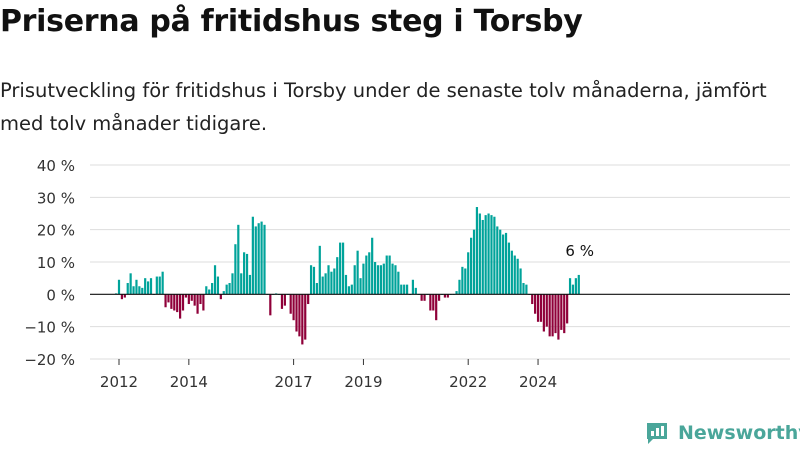 The height and width of the screenshot is (450, 800). Describe the element at coordinates (363, 382) in the screenshot. I see `x-tick-label: 2019` at that location.